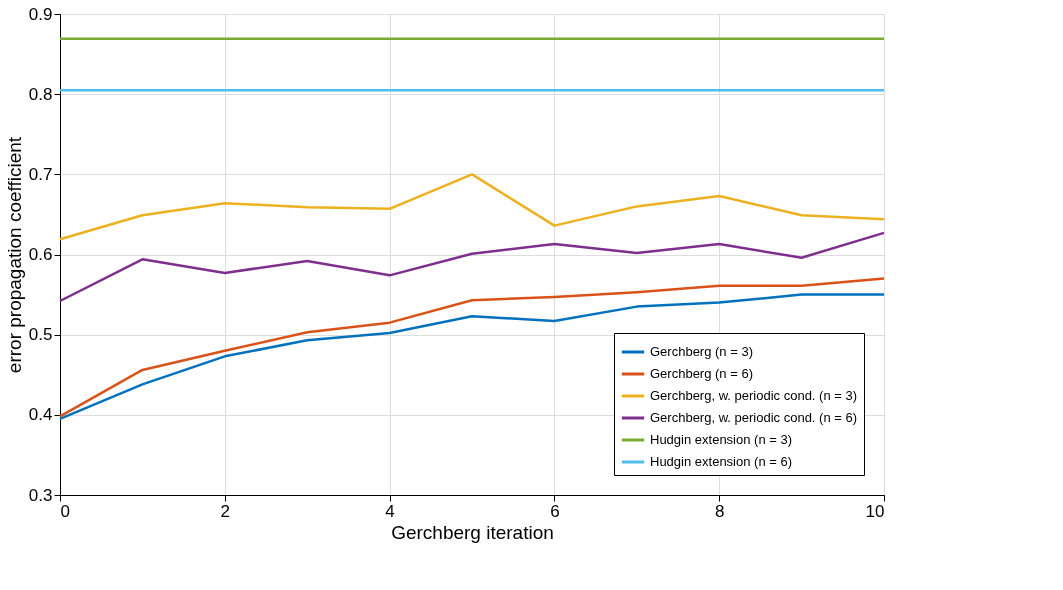 The width and height of the screenshot is (1063, 590). What do you see at coordinates (754, 417) in the screenshot?
I see `legend-label: Gerchberg, w. periodic cond. (n = 6)` at bounding box center [754, 417].